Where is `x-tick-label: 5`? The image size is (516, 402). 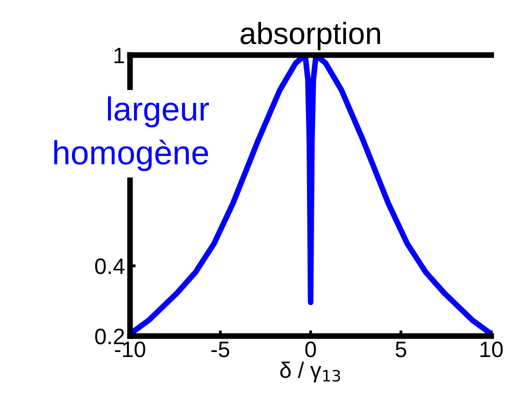 x-tick-label: 5 is located at coordinates (401, 350).